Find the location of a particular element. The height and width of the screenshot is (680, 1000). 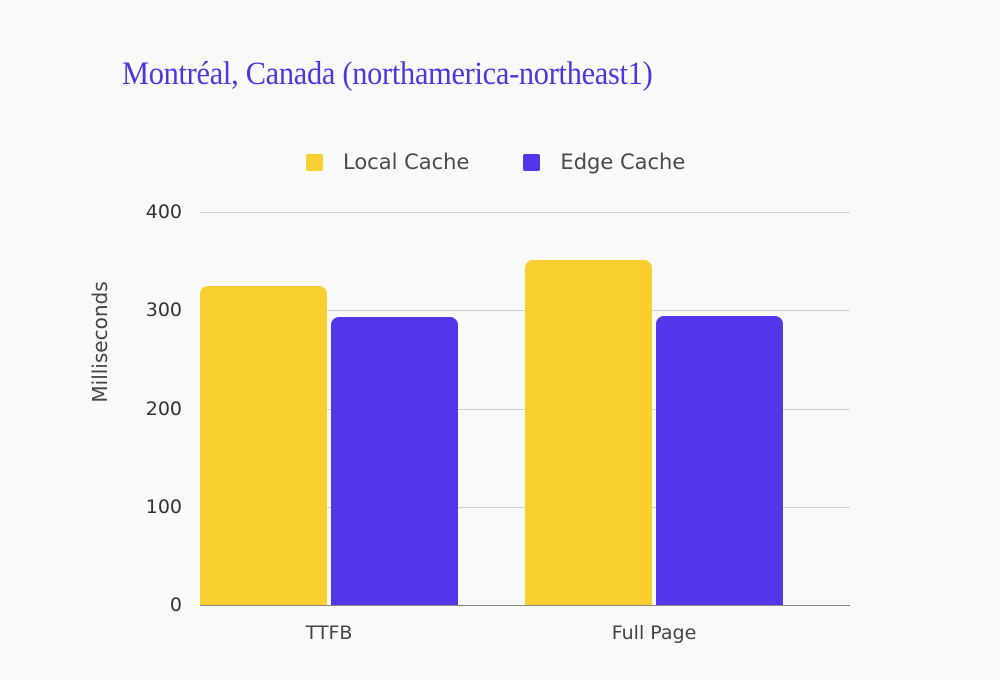

bar-ttfb-local-cache is located at coordinates (263, 445).